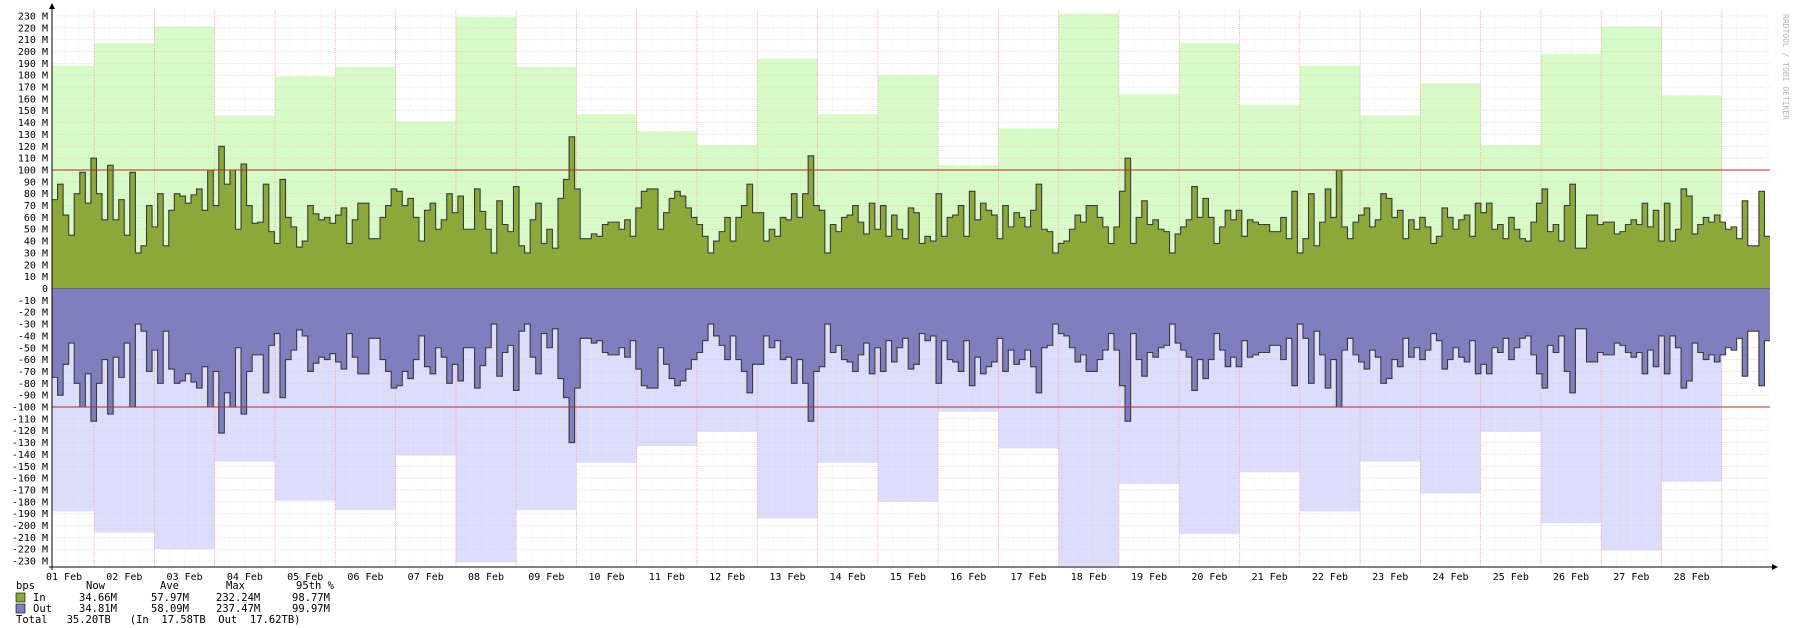 This screenshot has height=628, width=1800. I want to click on y-tick-label: 130 M, so click(33, 135).